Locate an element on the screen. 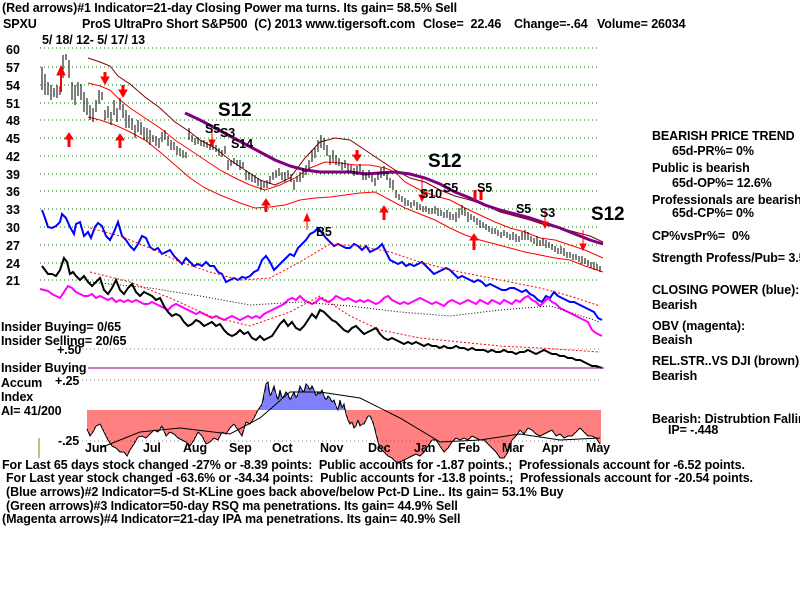 Image resolution: width=800 pixels, height=600 pixels. ai-tick-plus25: +.25 is located at coordinates (67, 381).